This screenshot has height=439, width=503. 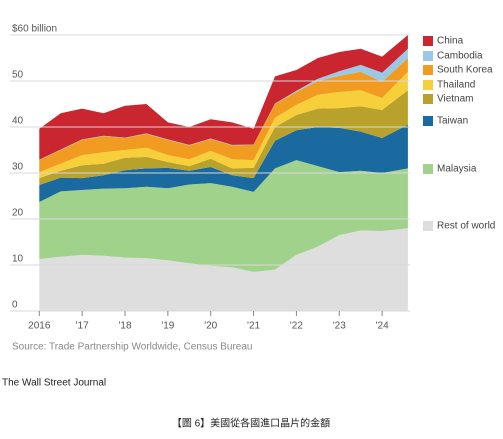 What do you see at coordinates (251, 423) in the screenshot?
I see `caption: 【圖 6】美國從各國進口晶片的金額` at bounding box center [251, 423].